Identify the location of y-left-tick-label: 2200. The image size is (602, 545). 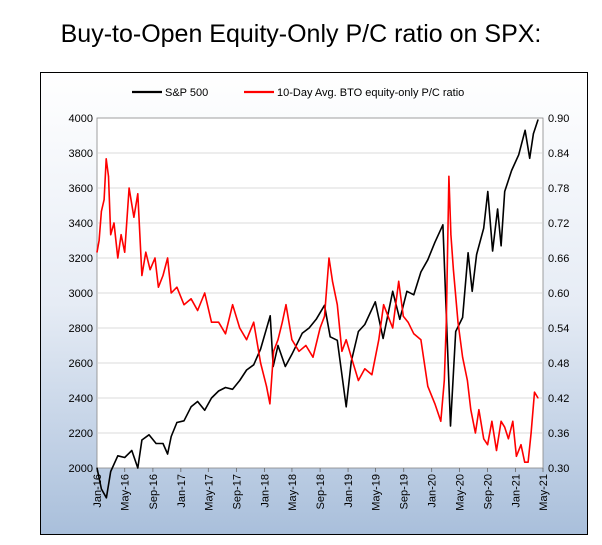
(81, 434).